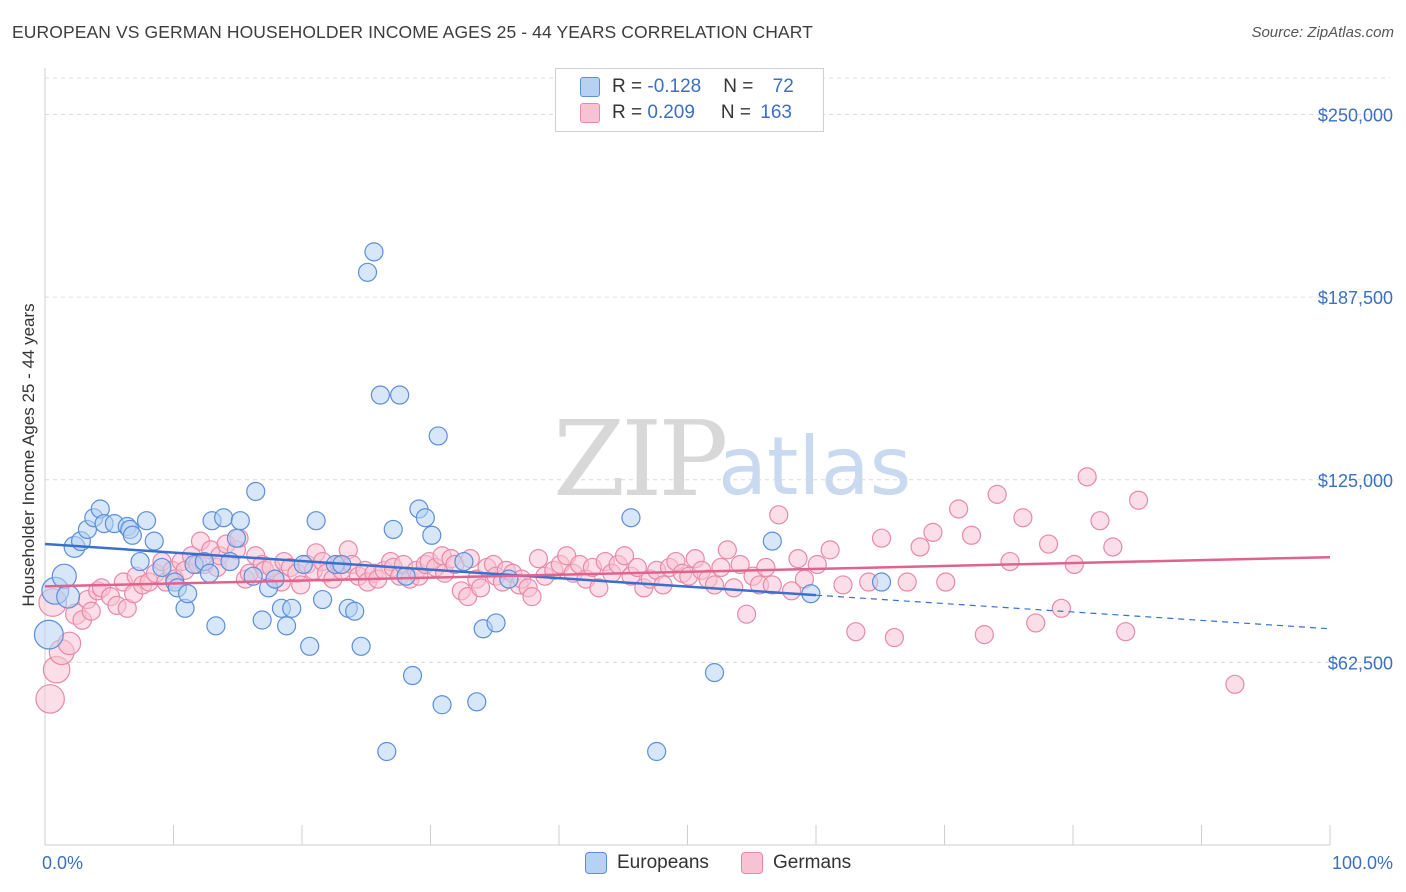 This screenshot has height=892, width=1406. Describe the element at coordinates (590, 112) in the screenshot. I see `germans-swatch` at that location.